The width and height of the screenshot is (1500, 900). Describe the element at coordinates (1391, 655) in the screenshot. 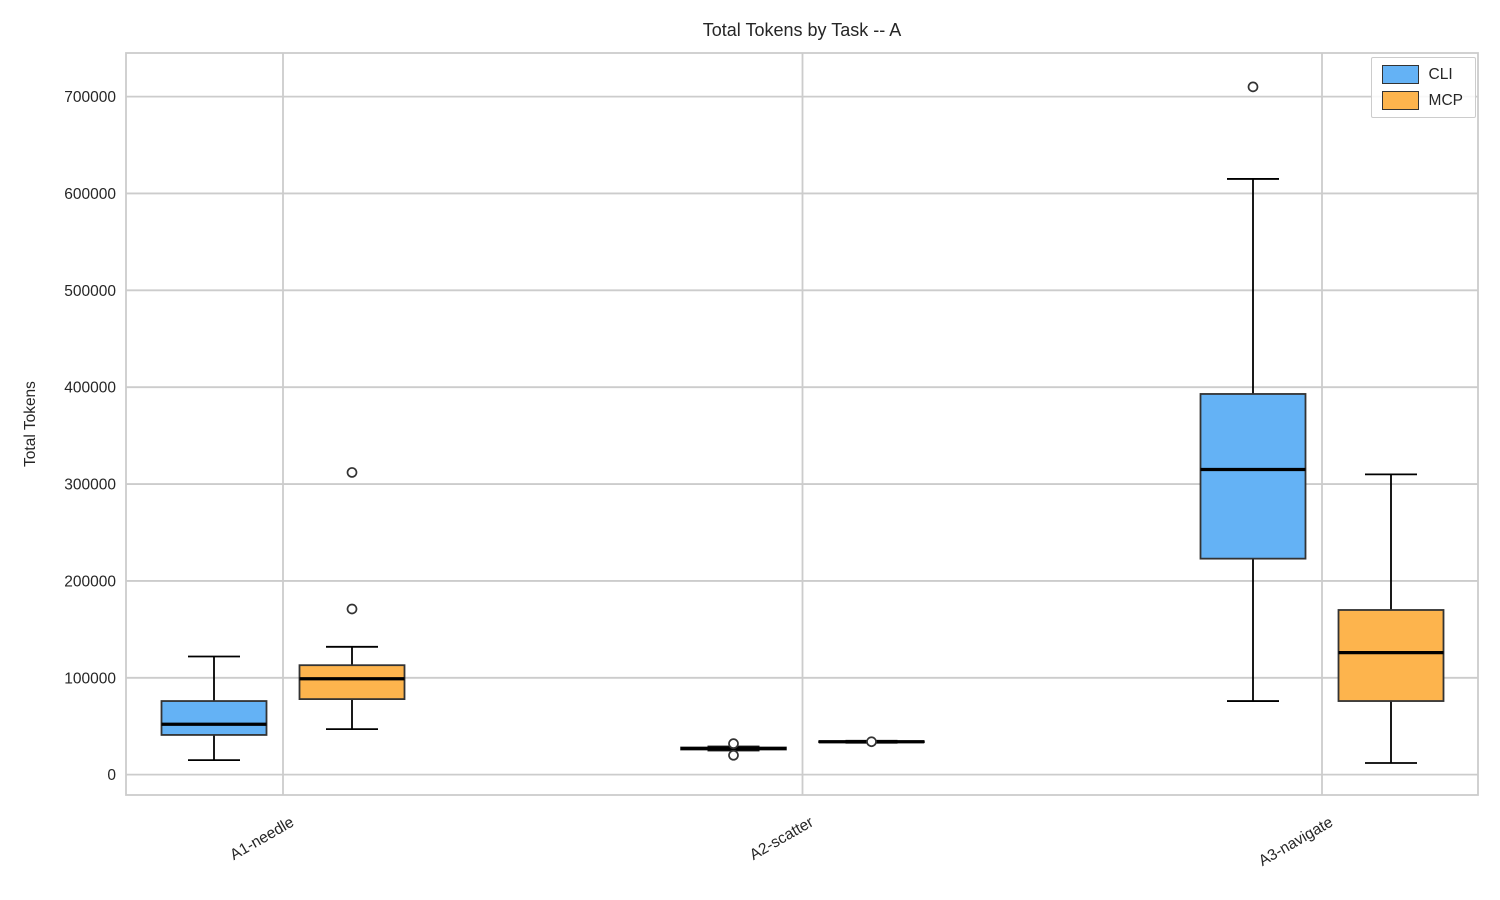

I see `box-MCP-A3-navigate` at that location.